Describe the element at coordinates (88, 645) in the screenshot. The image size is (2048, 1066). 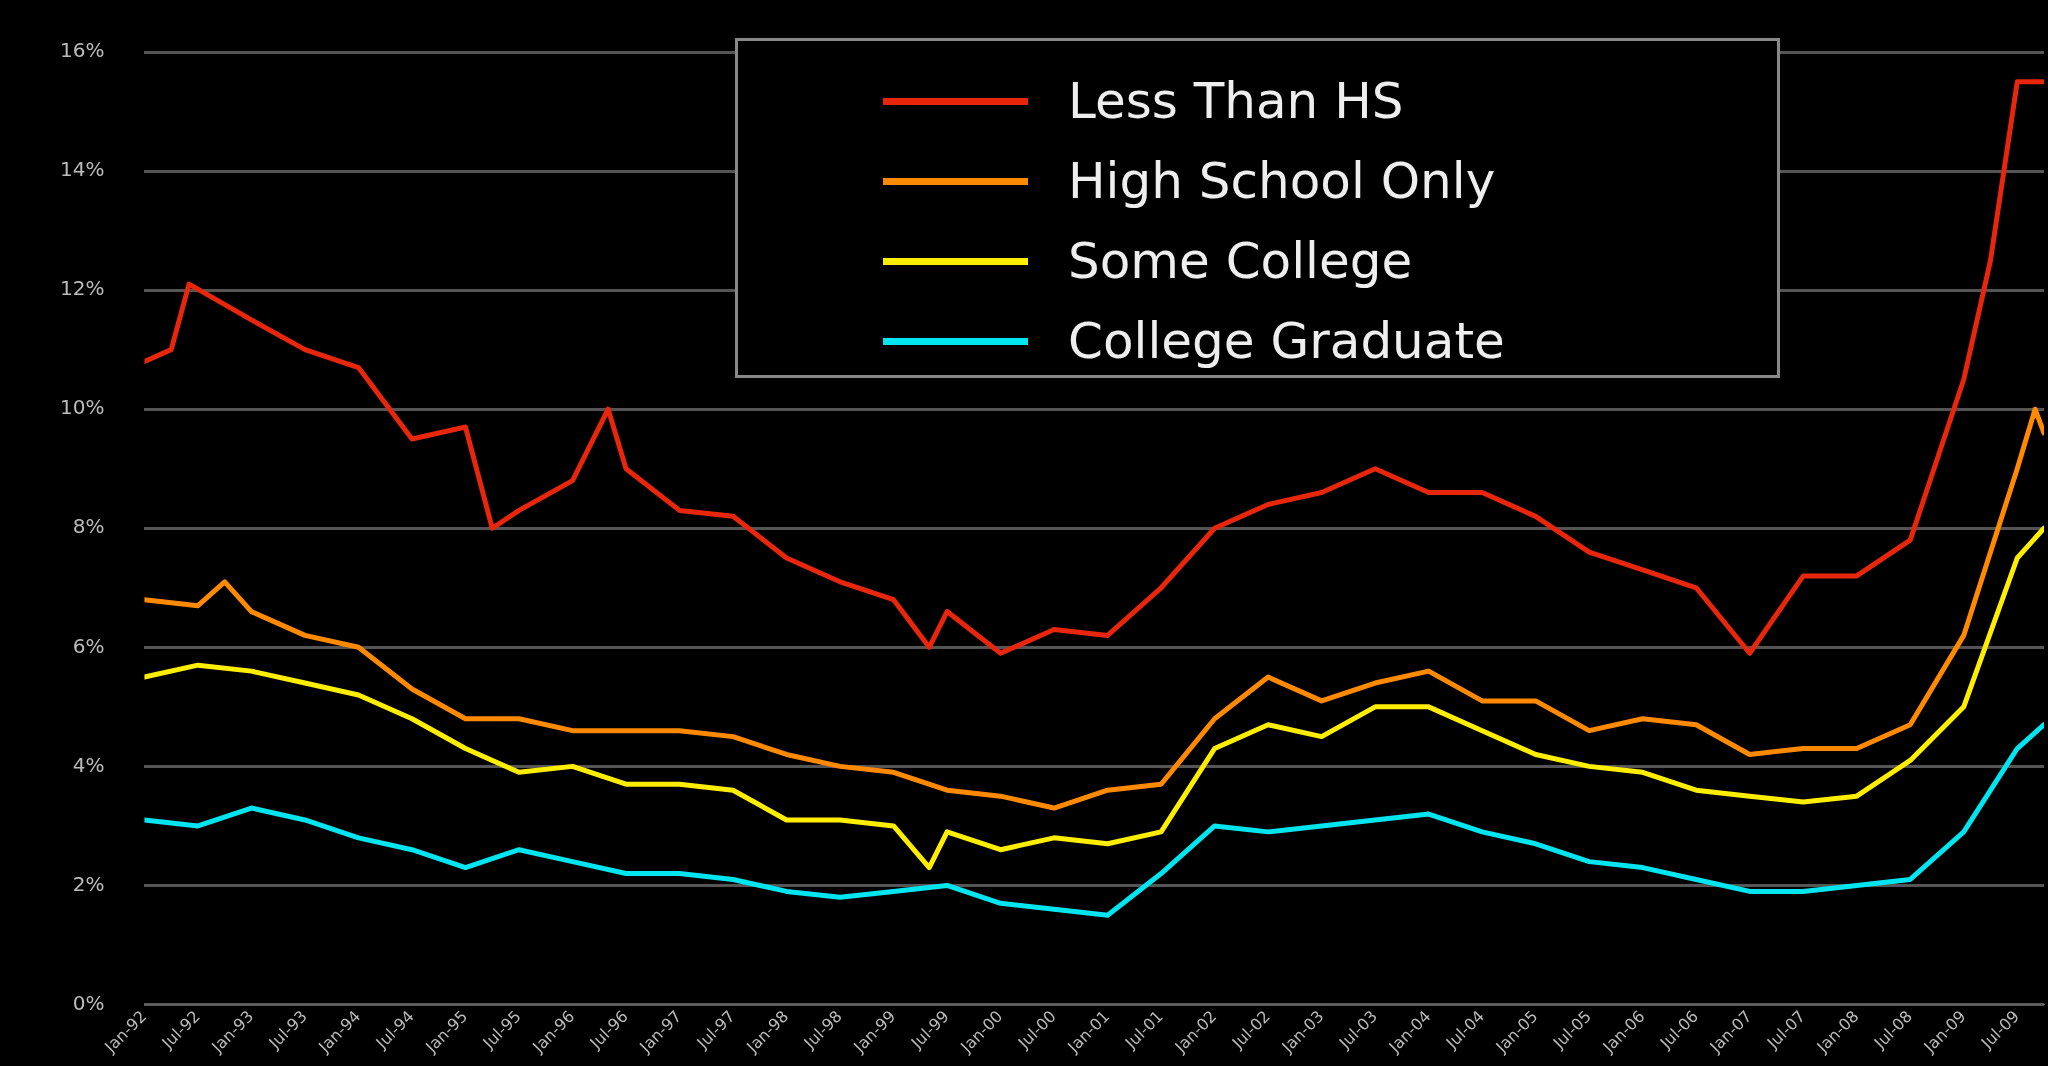
I see `y-tick-label: 6%` at that location.